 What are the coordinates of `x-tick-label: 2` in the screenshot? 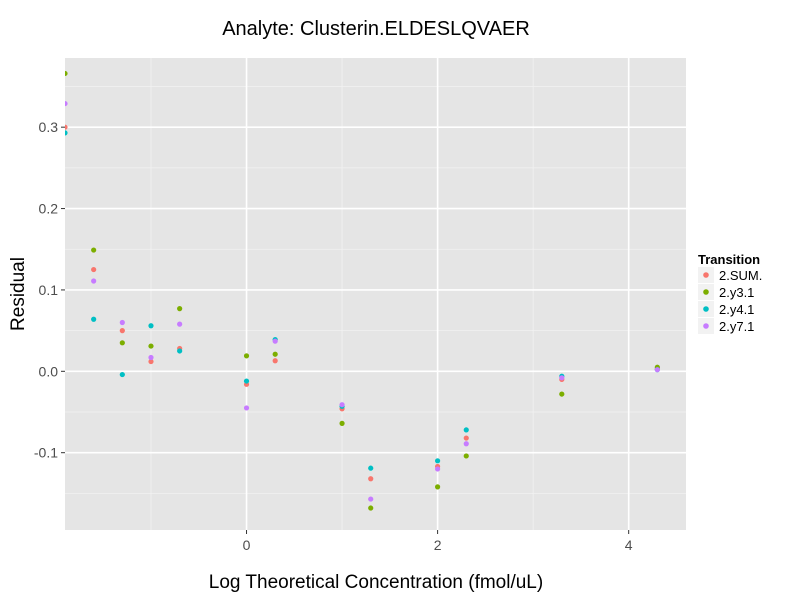 It's located at (438, 545).